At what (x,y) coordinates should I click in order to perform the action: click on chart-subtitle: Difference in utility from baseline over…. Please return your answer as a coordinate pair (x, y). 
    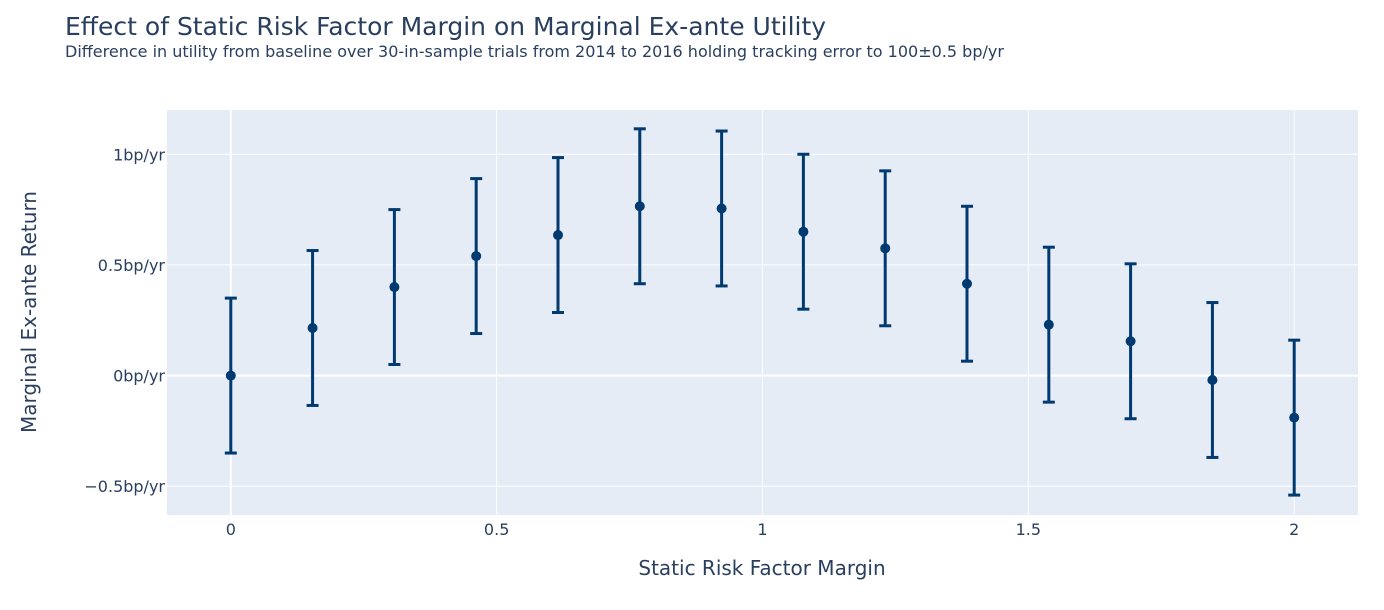
    Looking at the image, I should click on (534, 51).